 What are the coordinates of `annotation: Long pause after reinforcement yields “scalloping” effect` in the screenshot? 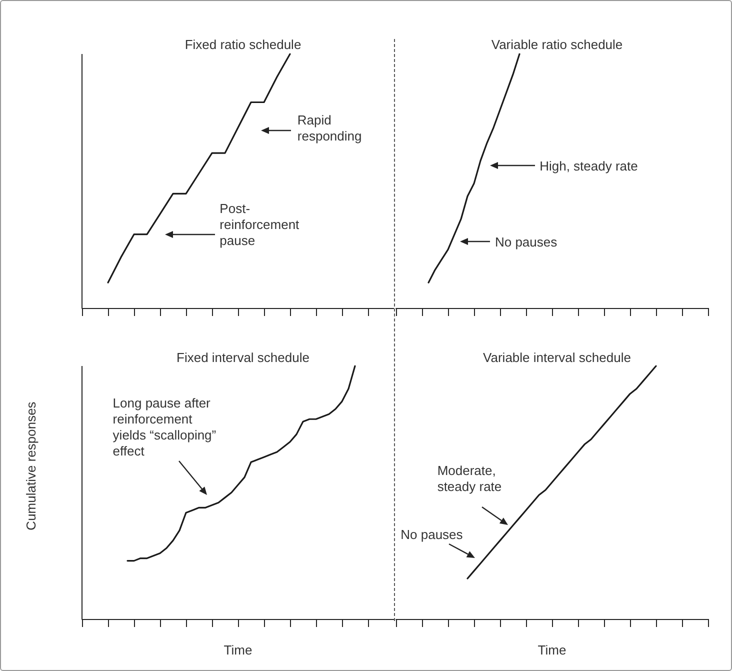 It's located at (164, 427).